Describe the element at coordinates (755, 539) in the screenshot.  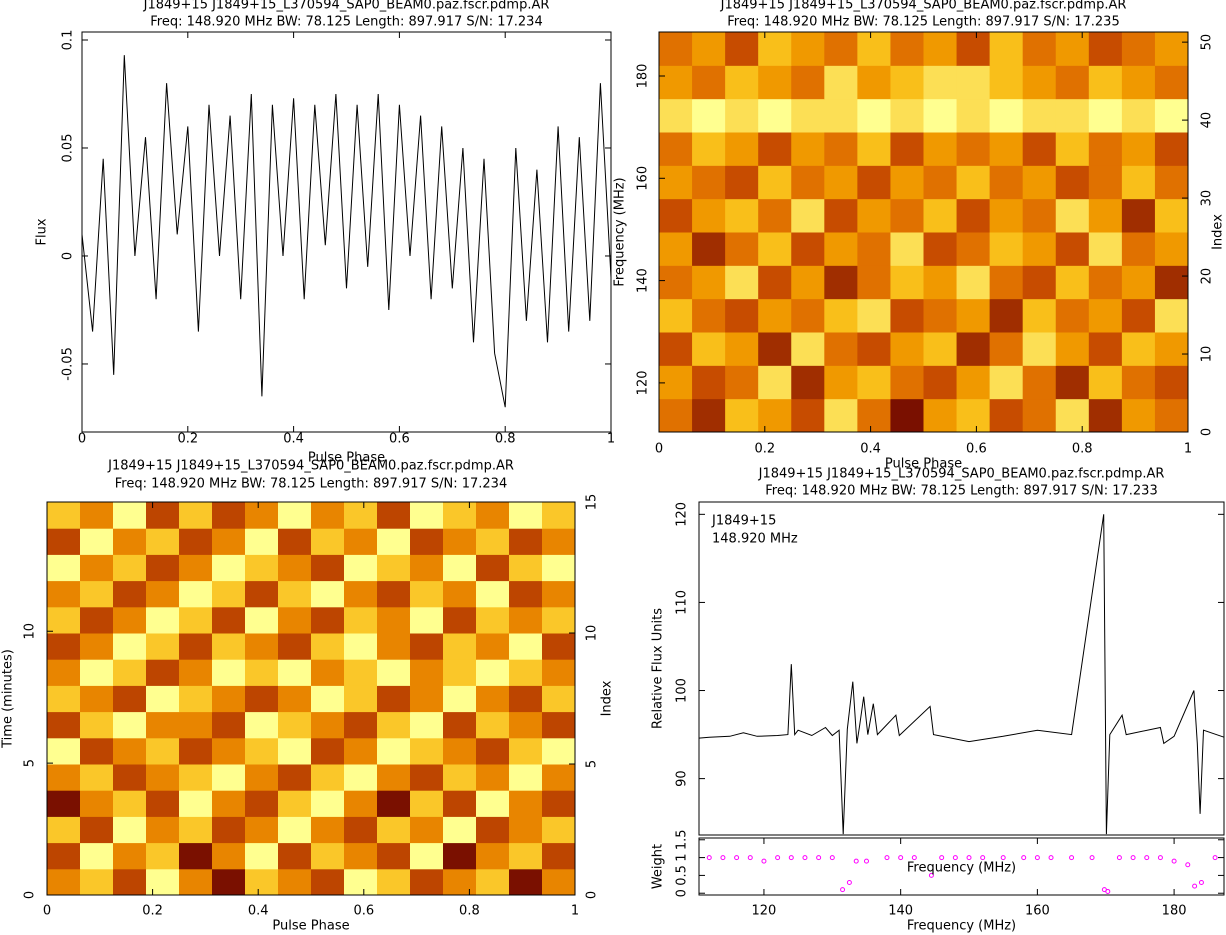
I see `annotation: 148.920 MHz` at that location.